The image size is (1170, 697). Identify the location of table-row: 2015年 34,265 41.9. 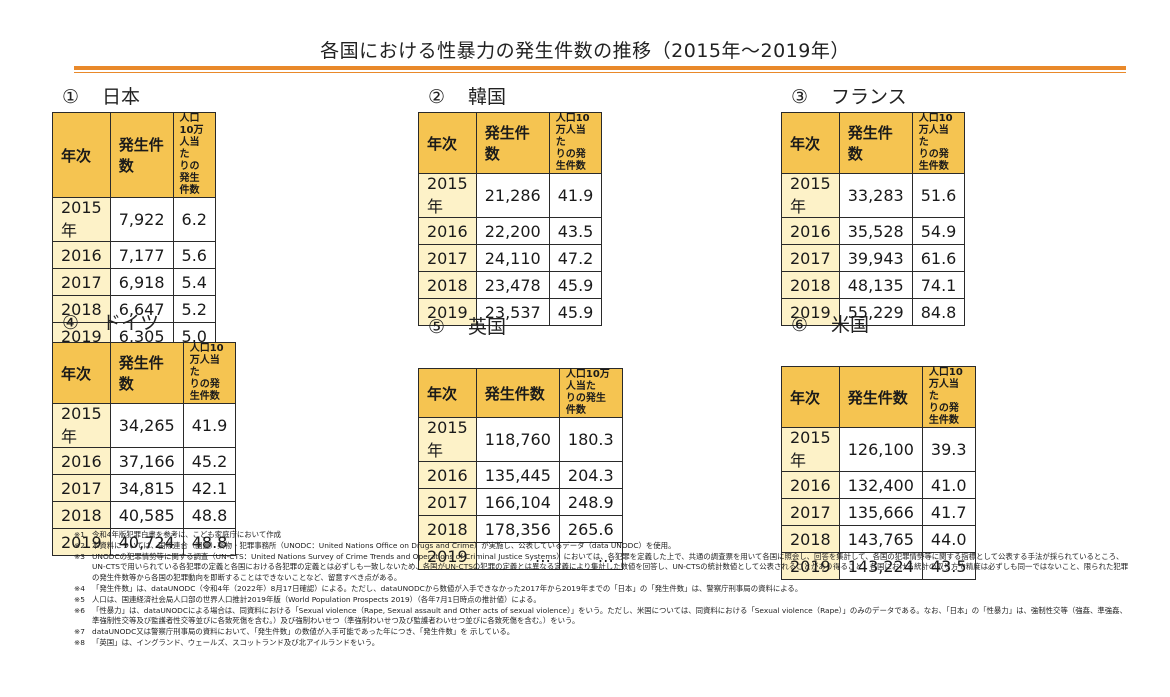
(144, 425).